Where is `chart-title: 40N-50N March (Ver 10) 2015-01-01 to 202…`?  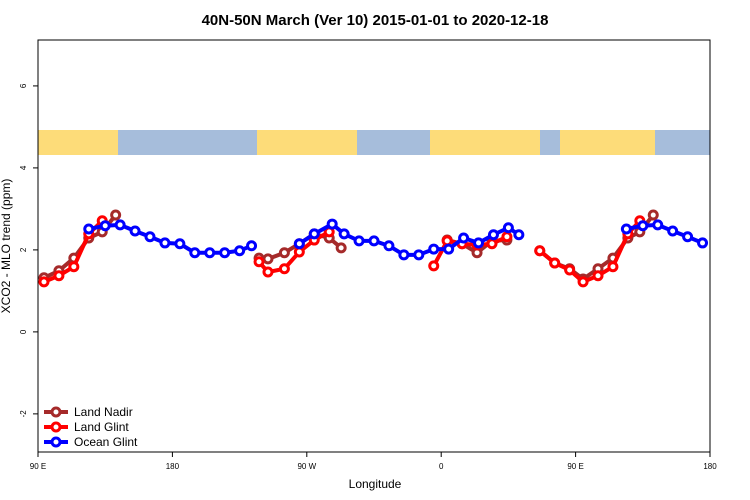 chart-title: 40N-50N March (Ver 10) 2015-01-01 to 202… is located at coordinates (375, 20).